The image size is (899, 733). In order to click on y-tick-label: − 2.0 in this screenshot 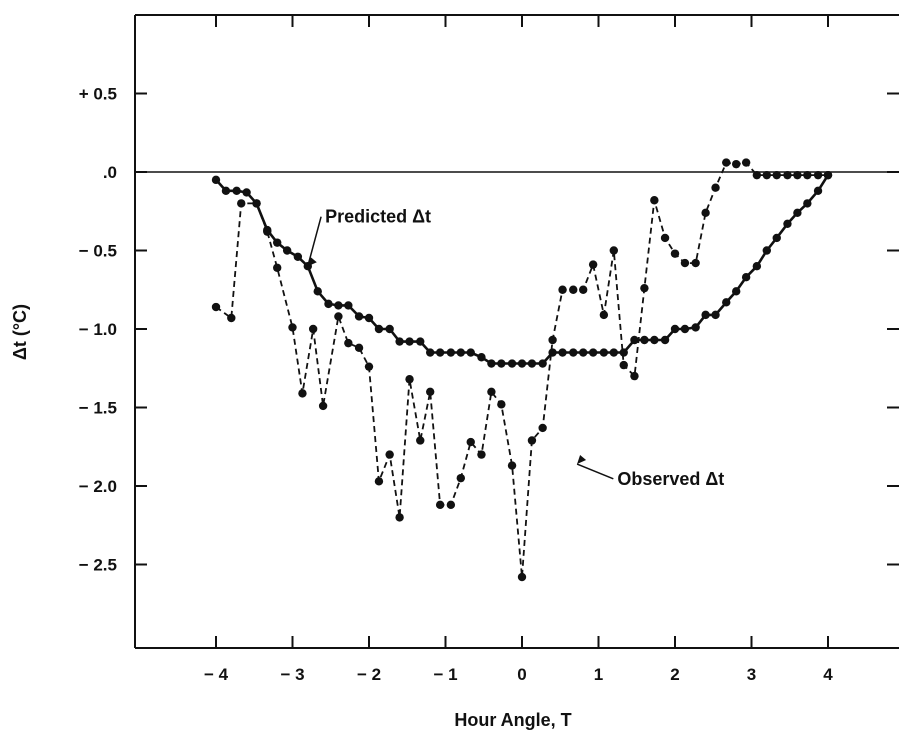, I will do `click(98, 486)`.